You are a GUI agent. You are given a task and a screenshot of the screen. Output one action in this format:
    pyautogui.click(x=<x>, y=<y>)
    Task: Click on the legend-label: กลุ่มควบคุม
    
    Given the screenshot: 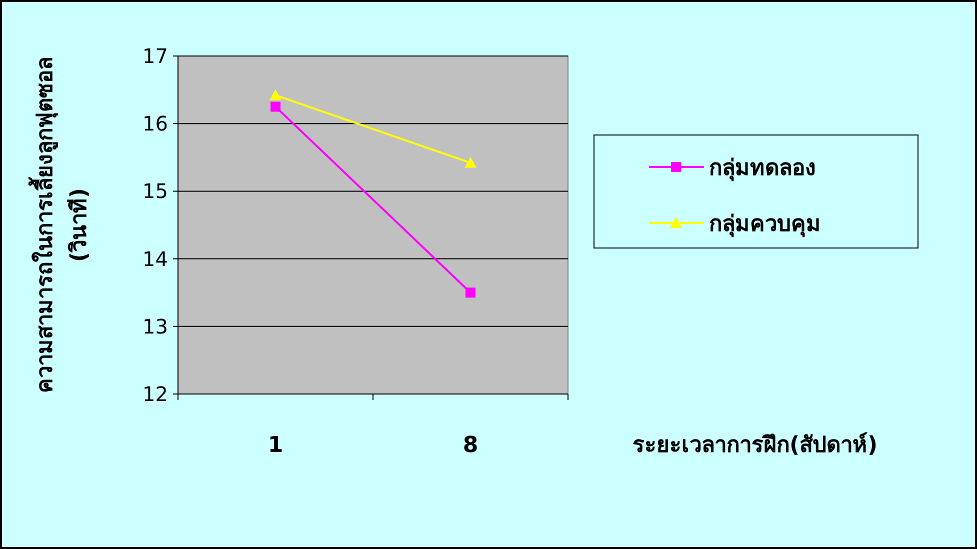 What is the action you would take?
    pyautogui.click(x=765, y=225)
    